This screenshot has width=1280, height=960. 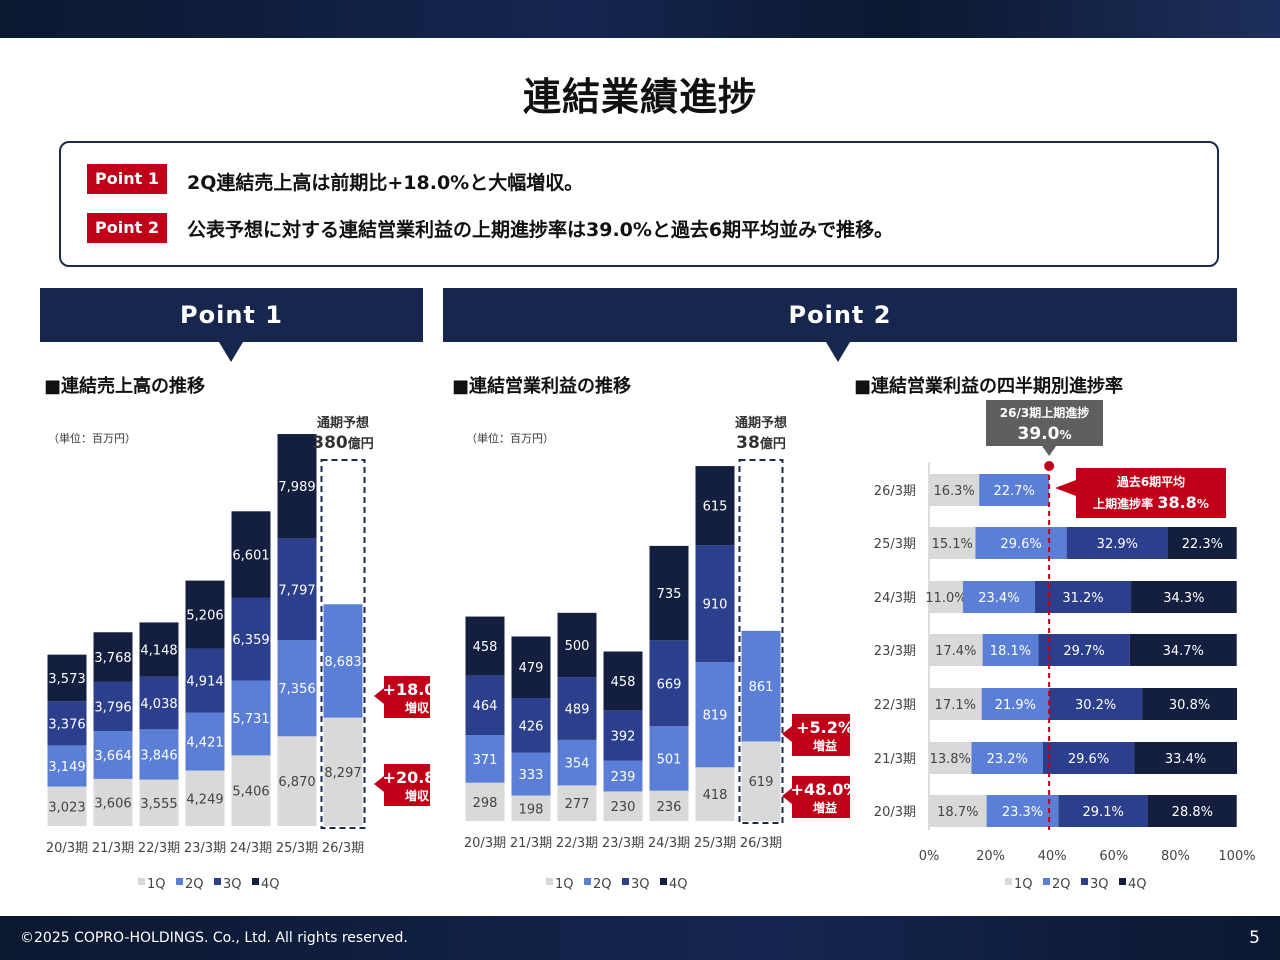 What do you see at coordinates (1113, 856) in the screenshot?
I see `x-tick-label: 60%` at bounding box center [1113, 856].